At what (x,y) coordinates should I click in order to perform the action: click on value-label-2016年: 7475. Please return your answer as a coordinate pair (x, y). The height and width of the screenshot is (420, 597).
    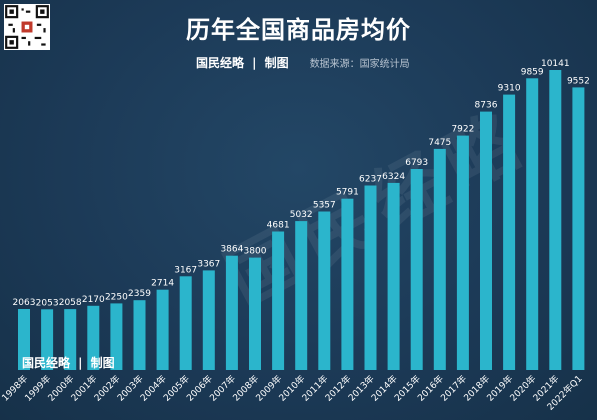
    Looking at the image, I should click on (439, 143).